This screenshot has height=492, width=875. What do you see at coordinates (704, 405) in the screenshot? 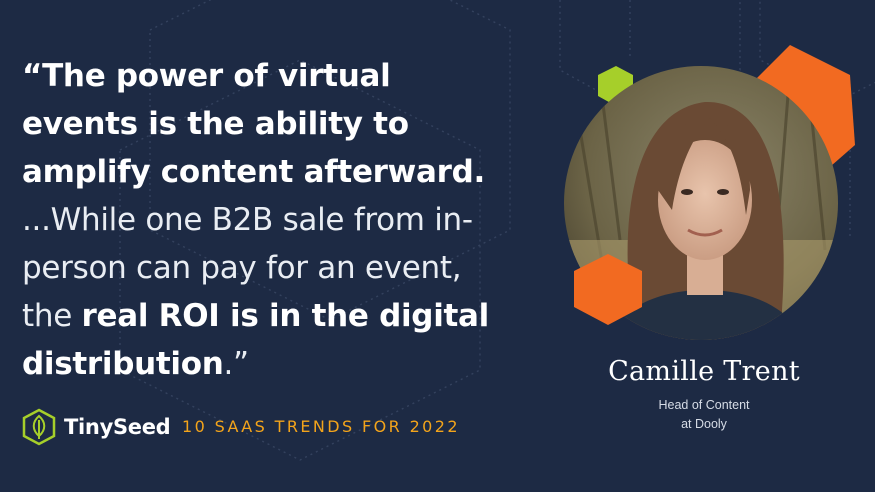
I see `speaker-title-line1: Head of Content` at bounding box center [704, 405].